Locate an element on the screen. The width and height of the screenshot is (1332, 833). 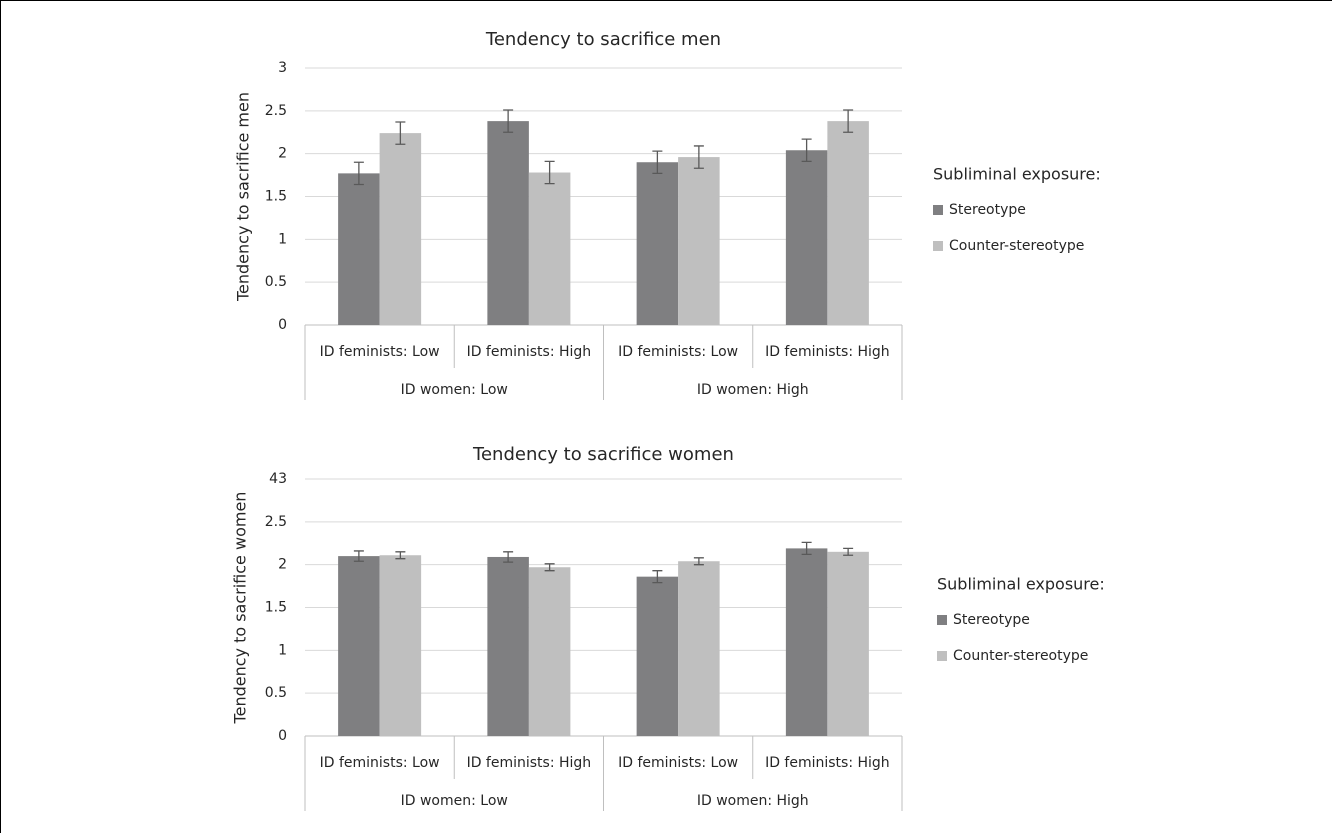
y-tick-label: 43 is located at coordinates (278, 479).